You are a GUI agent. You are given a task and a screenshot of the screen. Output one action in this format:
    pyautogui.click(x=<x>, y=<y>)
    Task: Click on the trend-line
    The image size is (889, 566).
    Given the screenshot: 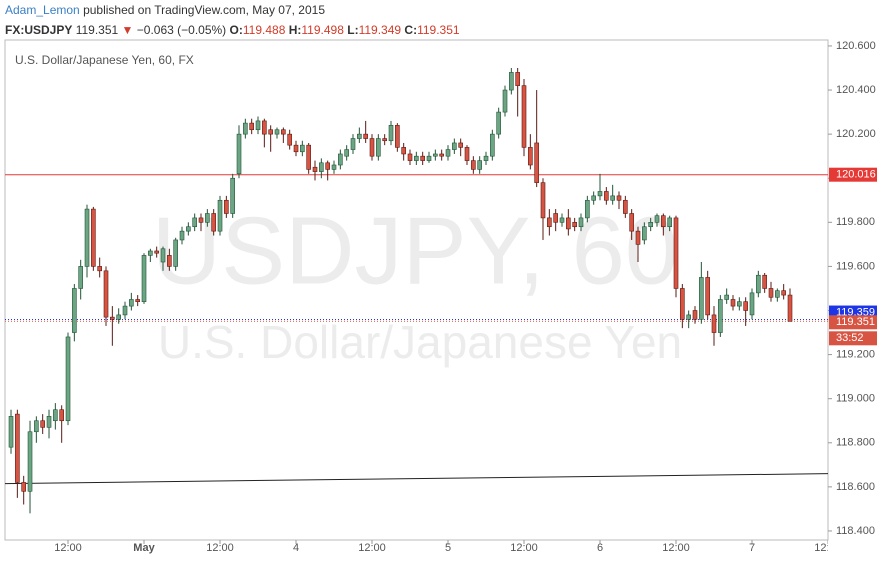 What is the action you would take?
    pyautogui.click(x=416, y=479)
    